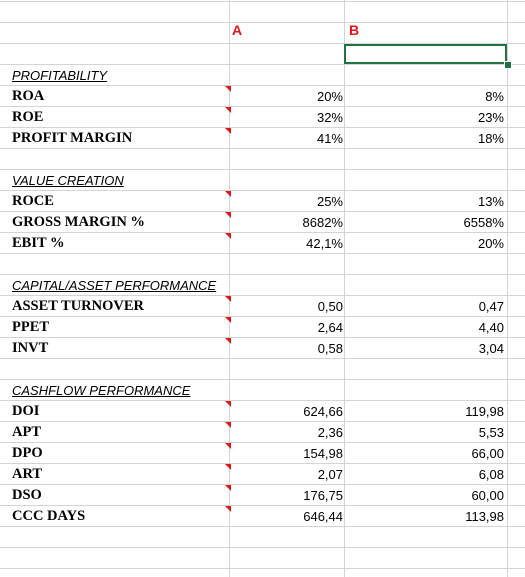 This screenshot has height=577, width=525. I want to click on cell-value-b: 3,04, so click(491, 348).